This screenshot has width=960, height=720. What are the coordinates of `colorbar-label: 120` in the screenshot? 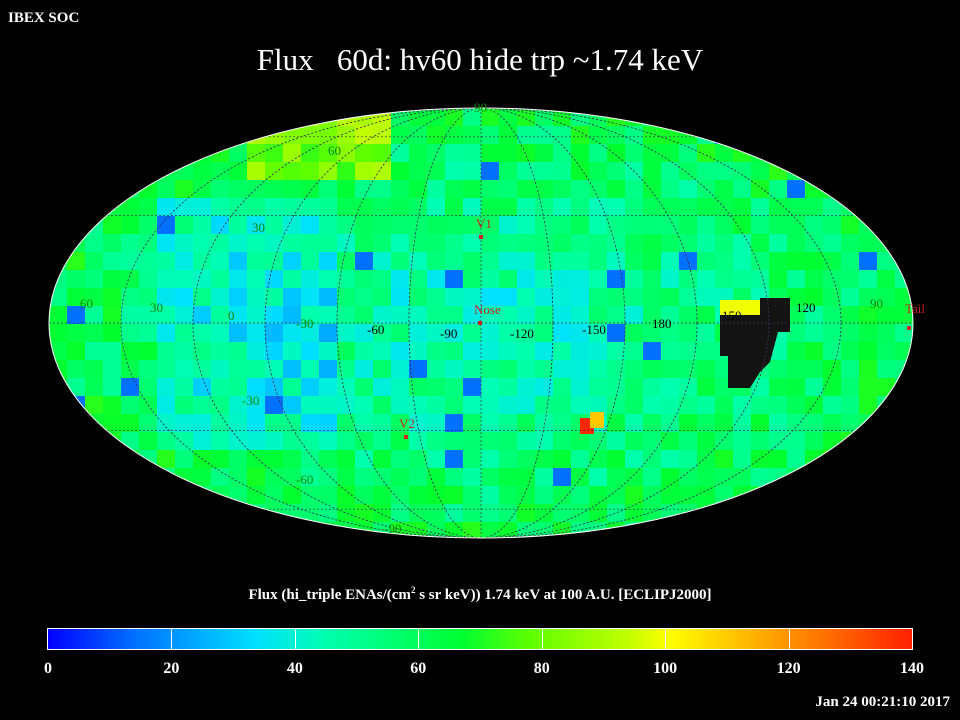 It's located at (788, 668).